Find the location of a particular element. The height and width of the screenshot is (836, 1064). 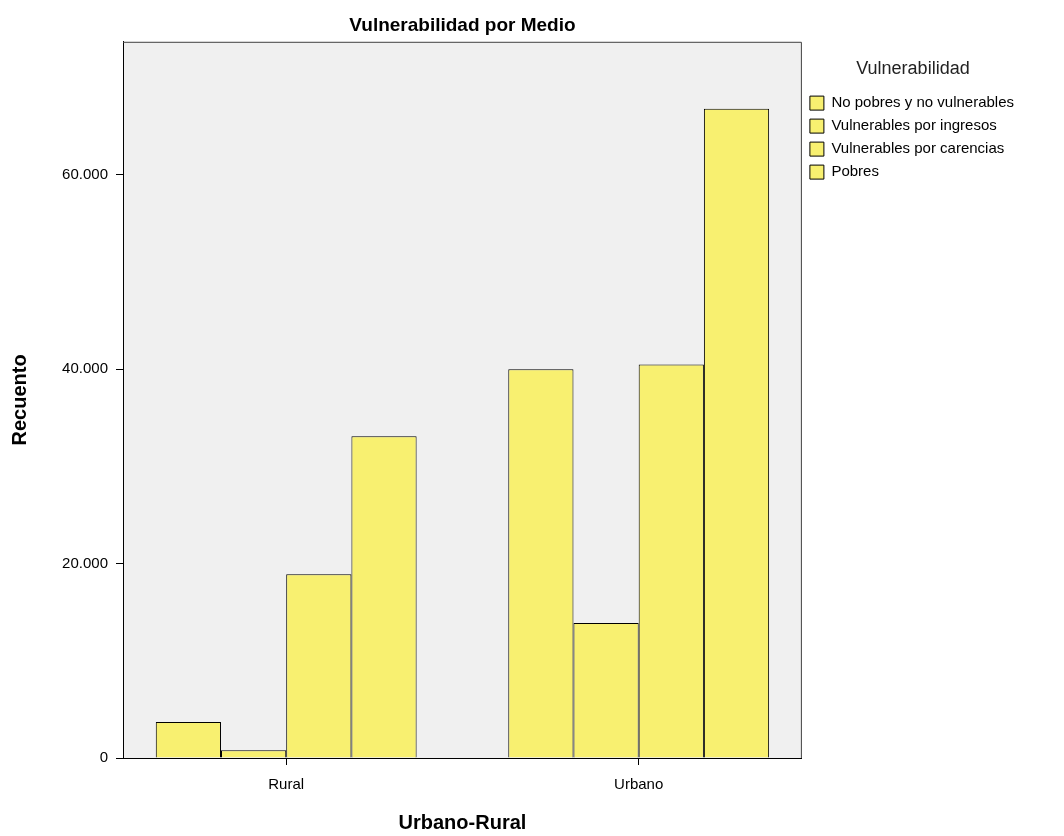

x-axis-title: Urbano-Rural is located at coordinates (462, 821).